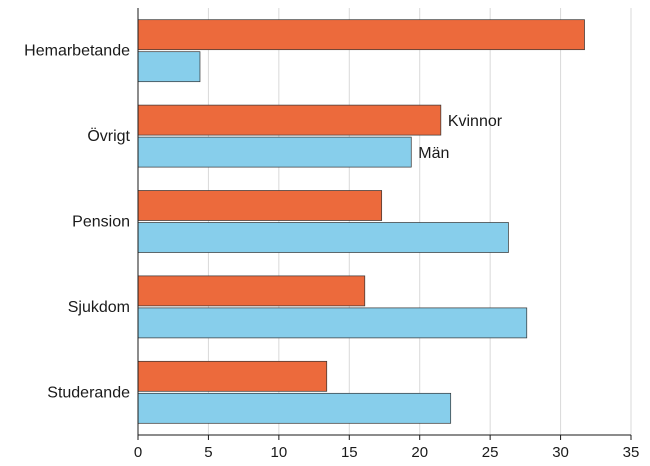  I want to click on x-tick-label: 30, so click(560, 452).